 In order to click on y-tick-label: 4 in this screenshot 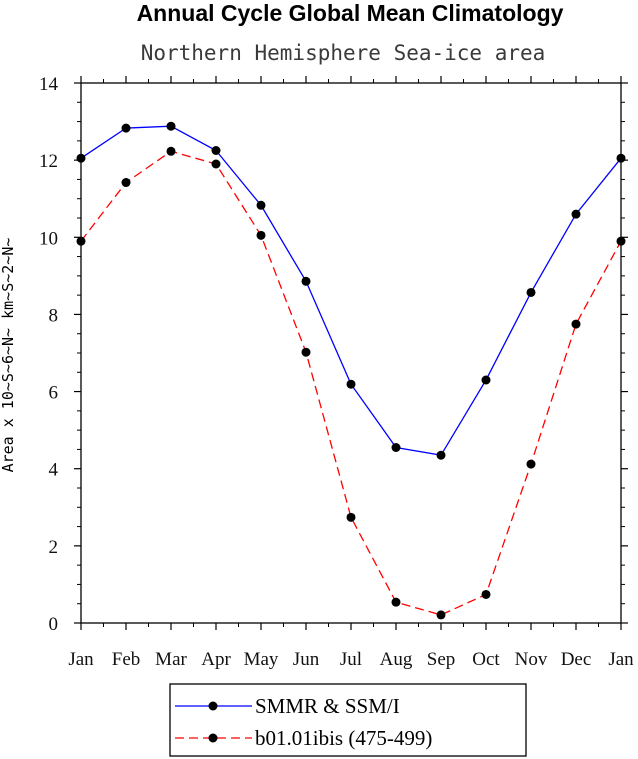, I will do `click(54, 470)`.